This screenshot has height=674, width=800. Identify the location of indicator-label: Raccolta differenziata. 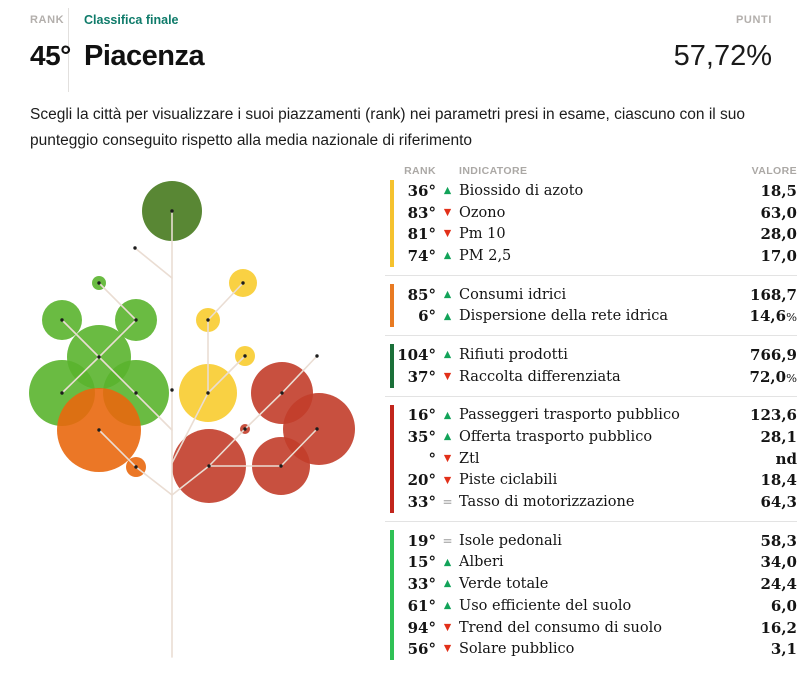
(540, 376).